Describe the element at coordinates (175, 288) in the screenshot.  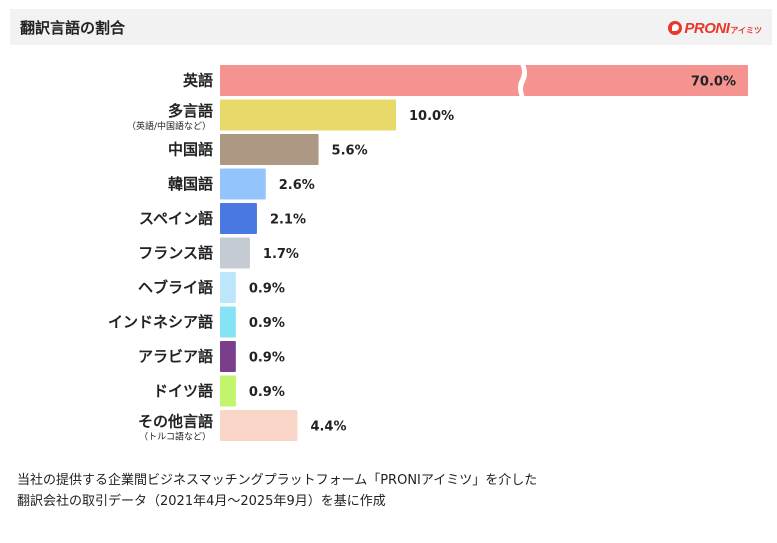
I see `category-label: ヘブライ語` at that location.